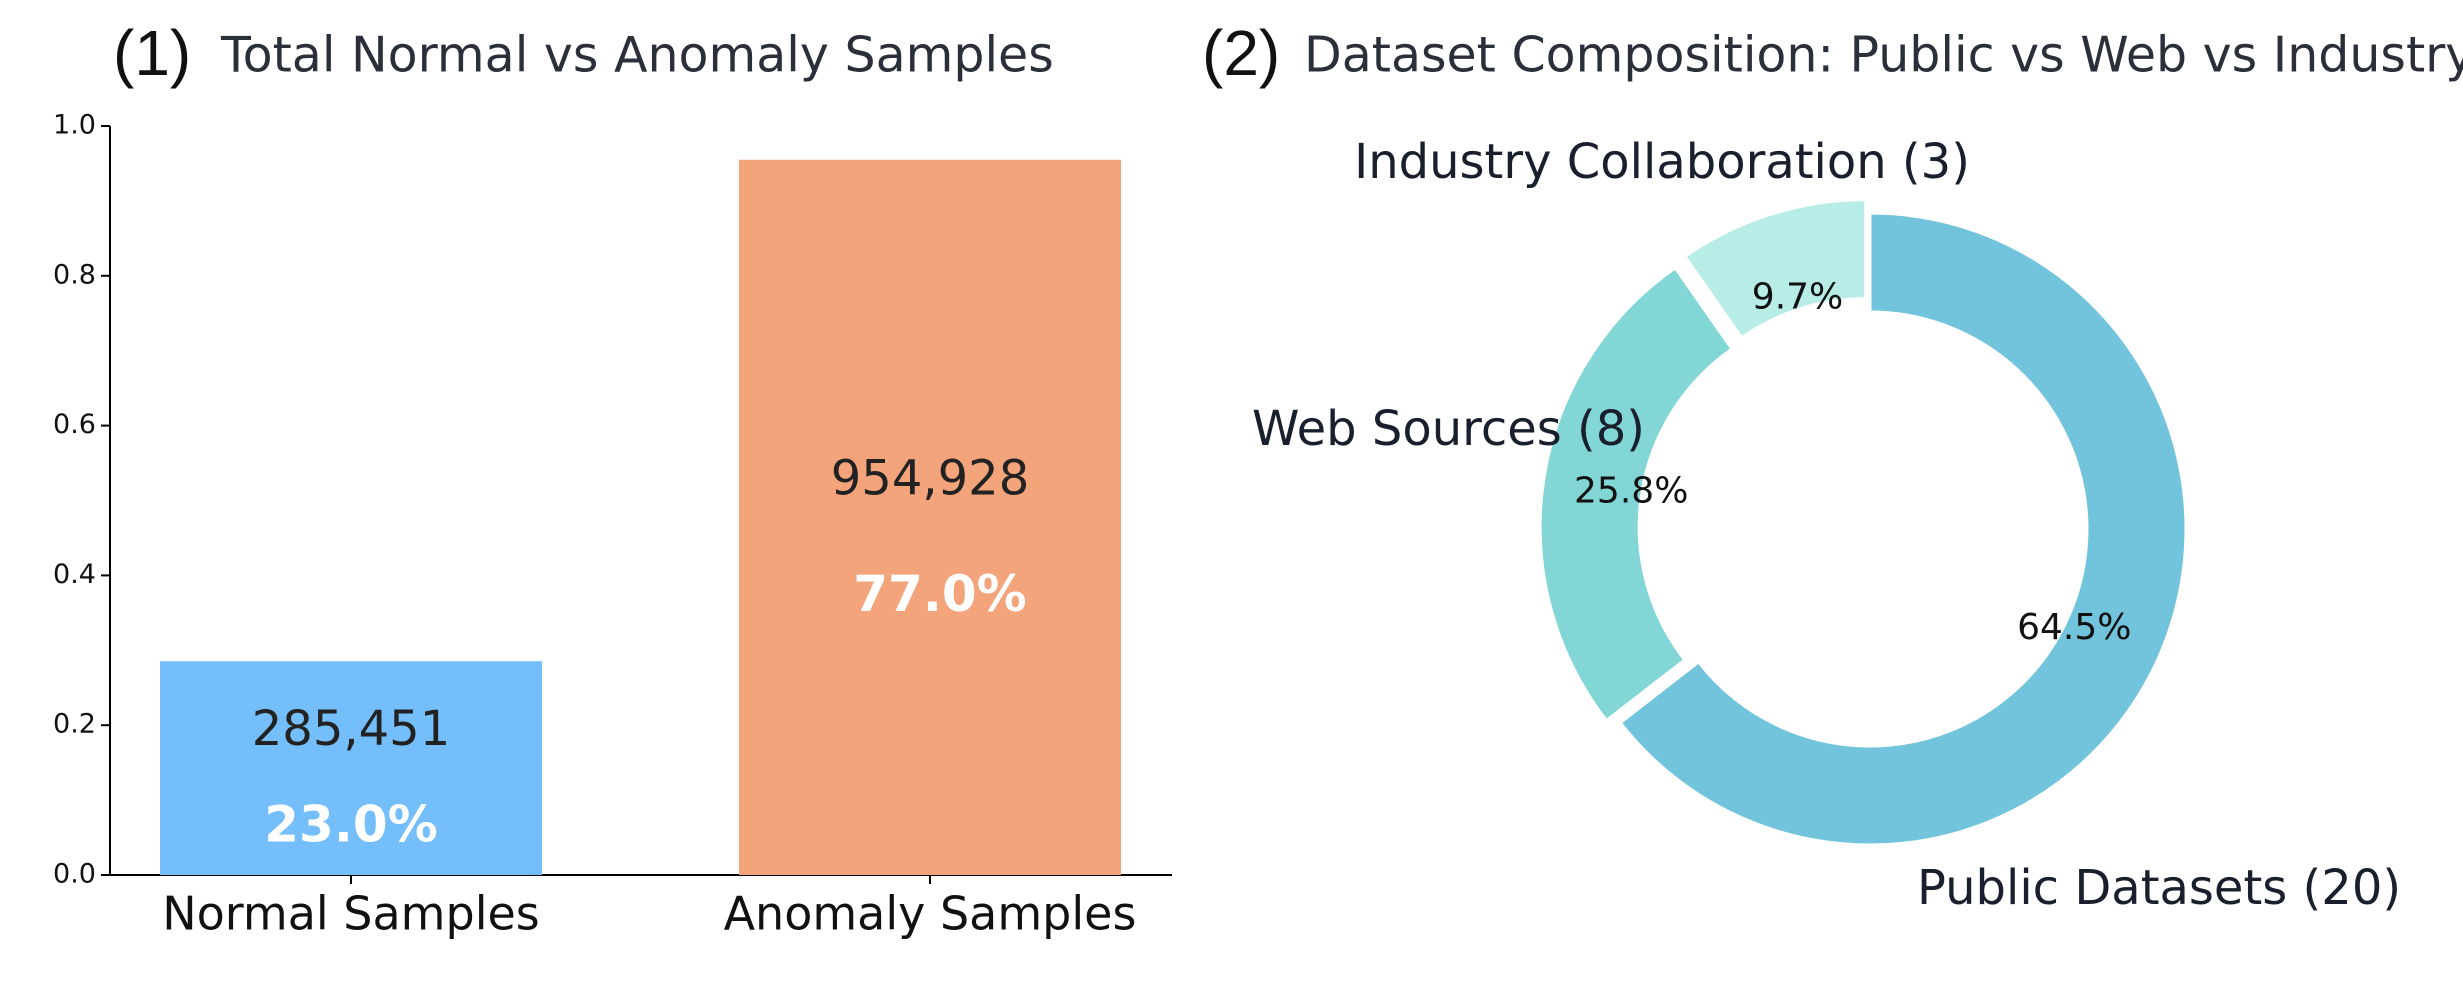 The width and height of the screenshot is (2463, 984). I want to click on y-tick-label: 0.6, so click(74, 424).